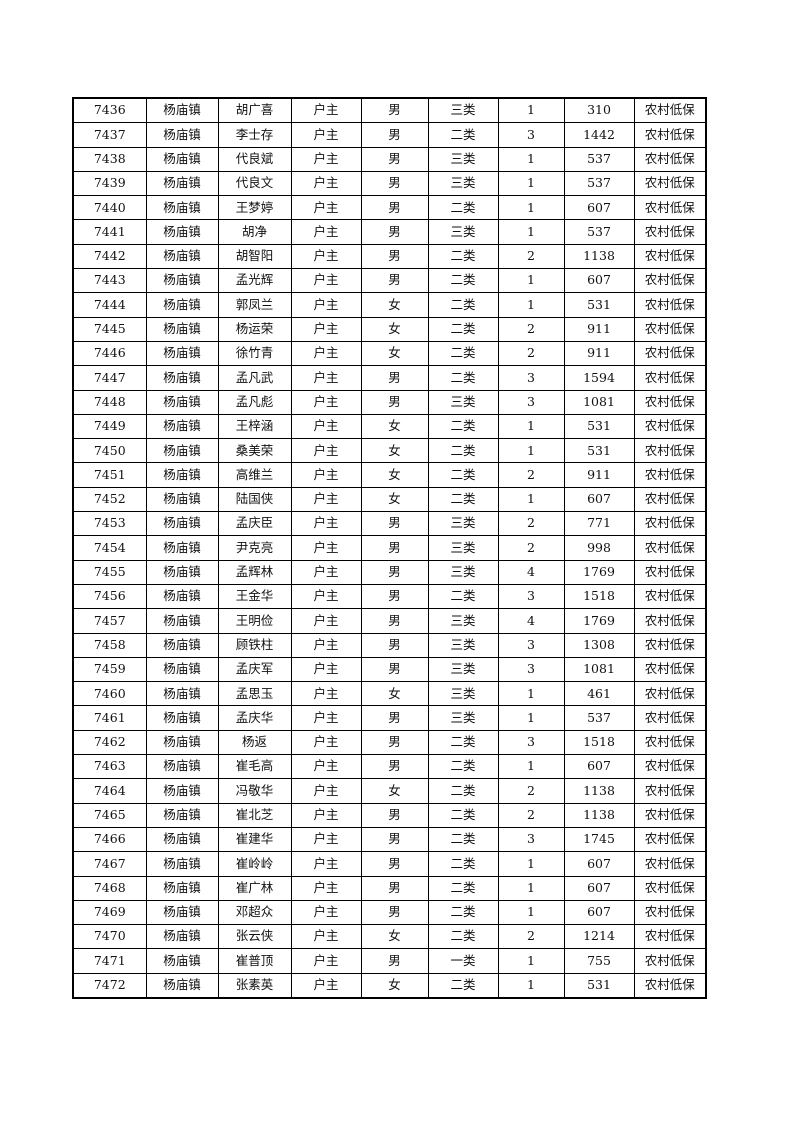 The width and height of the screenshot is (793, 1122). Describe the element at coordinates (109, 961) in the screenshot. I see `cell-record-id: 7471` at that location.